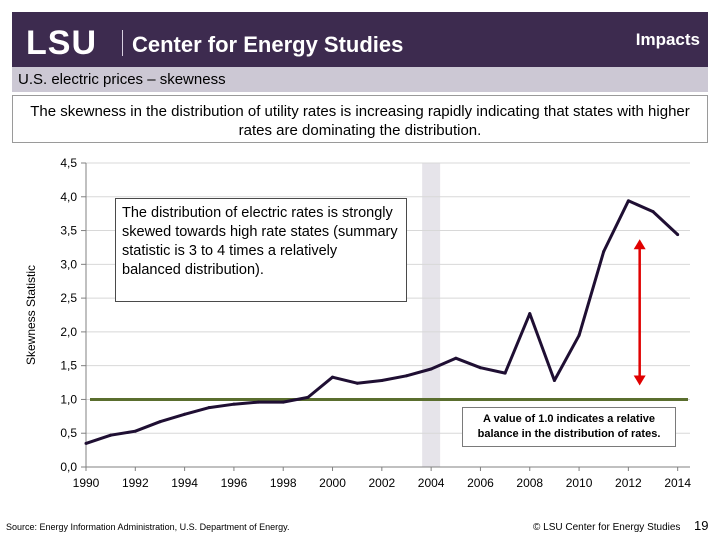  Describe the element at coordinates (607, 527) in the screenshot. I see `copyright: © LSU Center for Energy Studies` at that location.